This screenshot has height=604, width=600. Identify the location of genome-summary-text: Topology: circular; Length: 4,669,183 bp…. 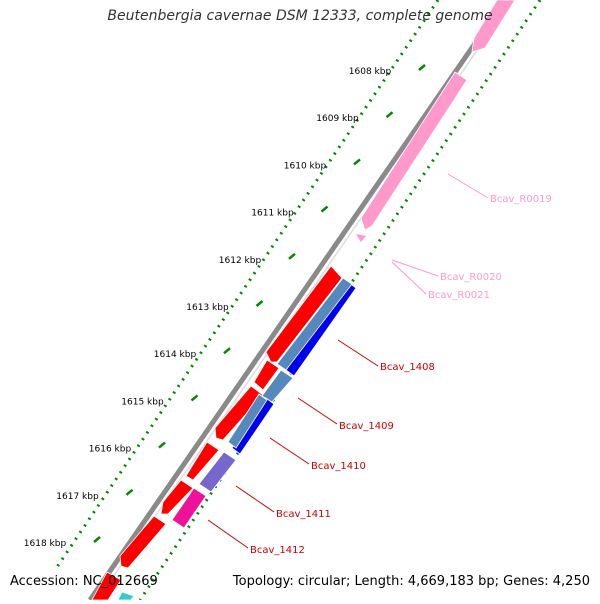
(411, 581).